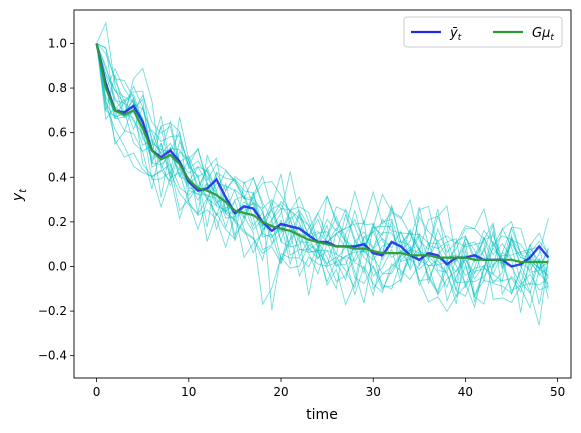 Image resolution: width=581 pixels, height=433 pixels. I want to click on legend-label-gmu: Gμt, so click(543, 34).